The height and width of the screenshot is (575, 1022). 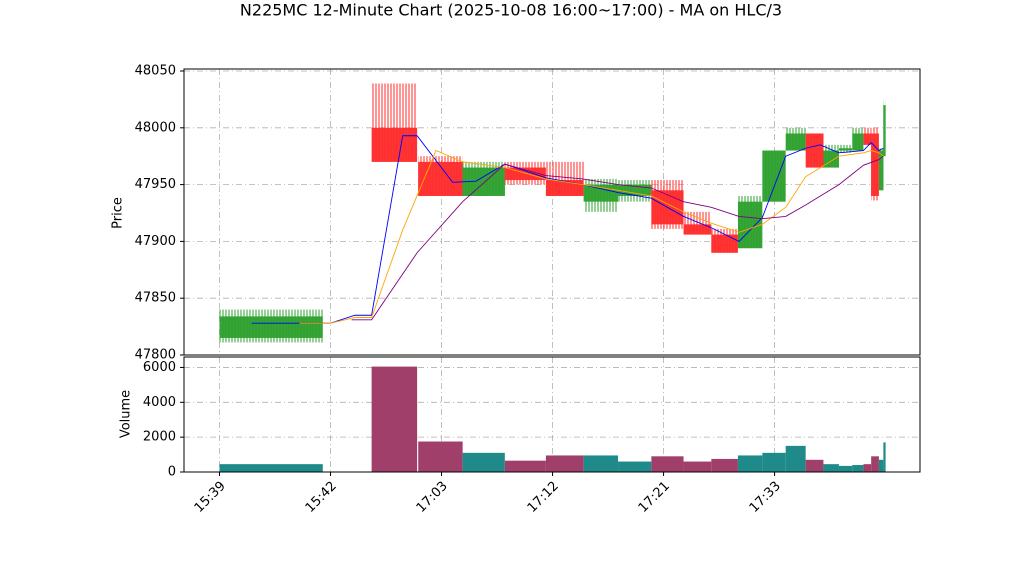 What do you see at coordinates (126, 414) in the screenshot?
I see `y-axis-label: Volume` at bounding box center [126, 414].